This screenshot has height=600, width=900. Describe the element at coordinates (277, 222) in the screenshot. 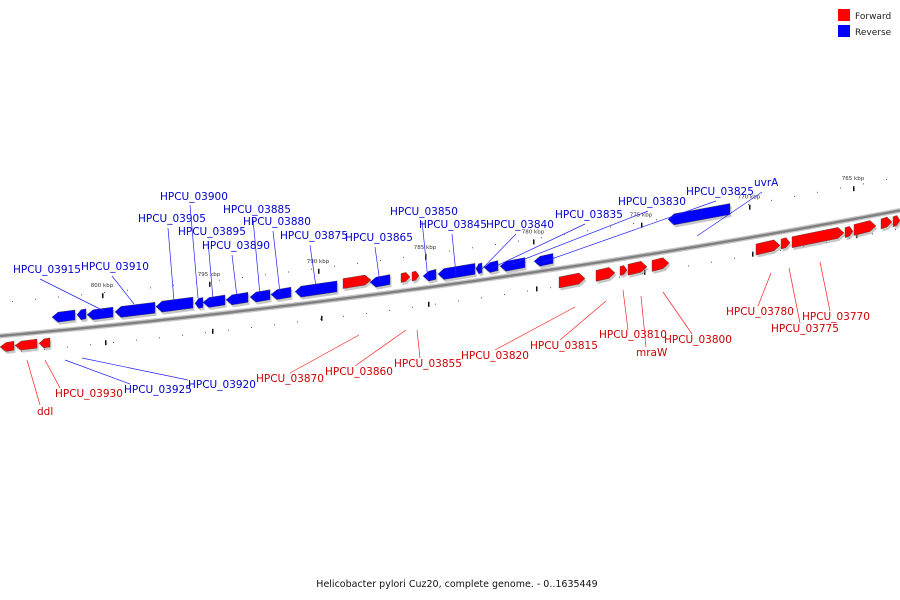

I see `gene-label: HPCU_03880` at that location.